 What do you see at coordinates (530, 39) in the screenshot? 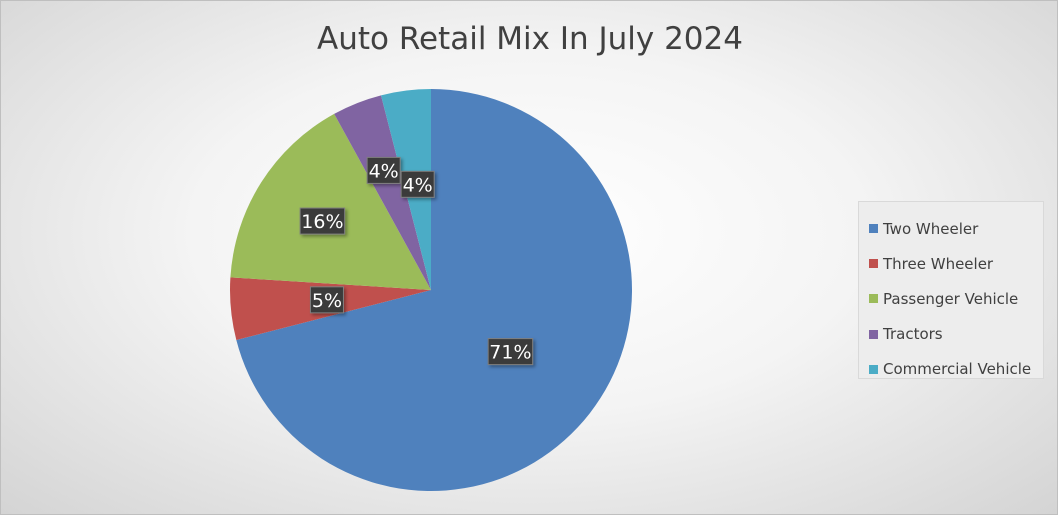
I see `chart-title: Auto Retail Mix In July 2024` at bounding box center [530, 39].